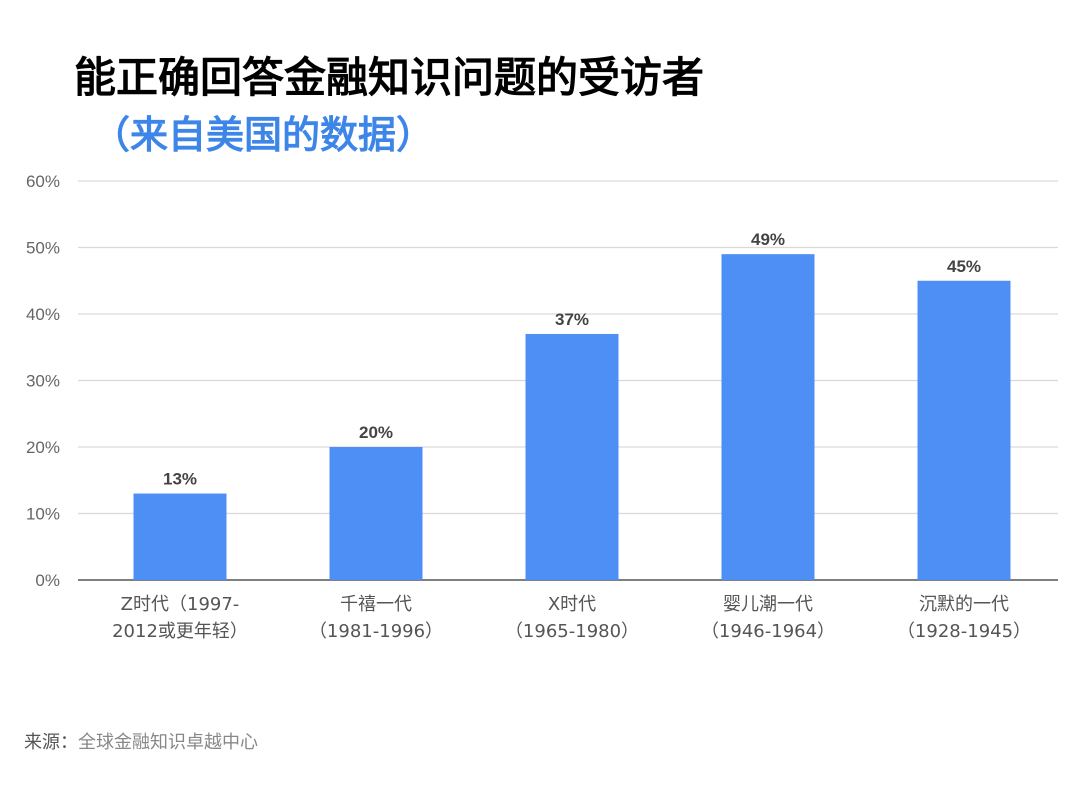 This screenshot has width=1080, height=810. I want to click on data-label: 45%, so click(964, 266).